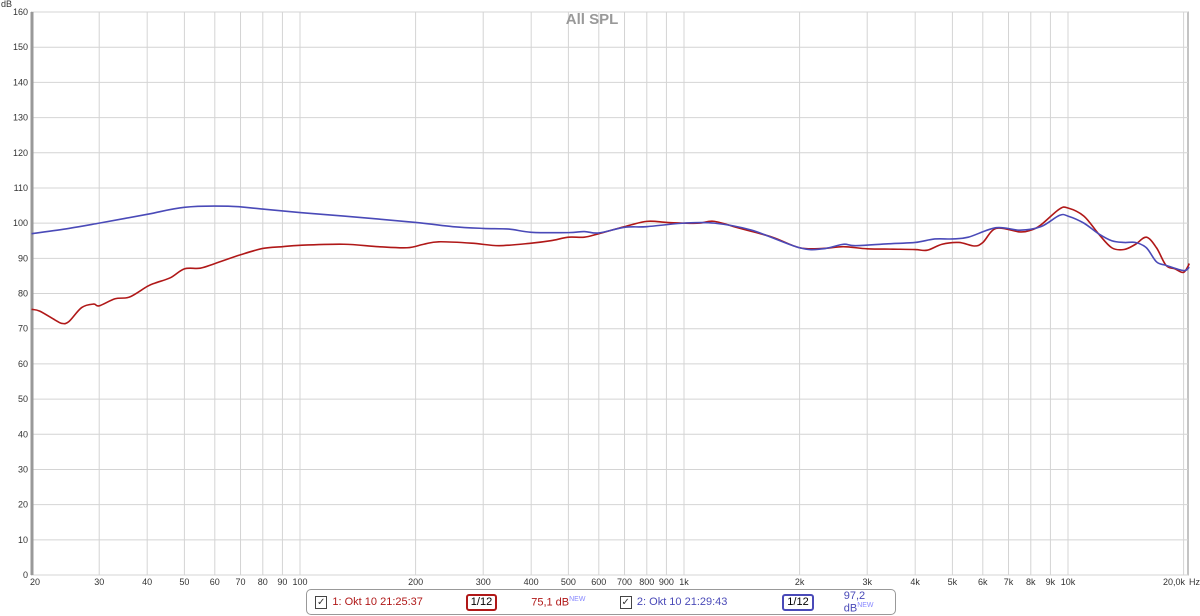 The image size is (1200, 616). What do you see at coordinates (1194, 582) in the screenshot?
I see `x-axis-label: Hz` at bounding box center [1194, 582].